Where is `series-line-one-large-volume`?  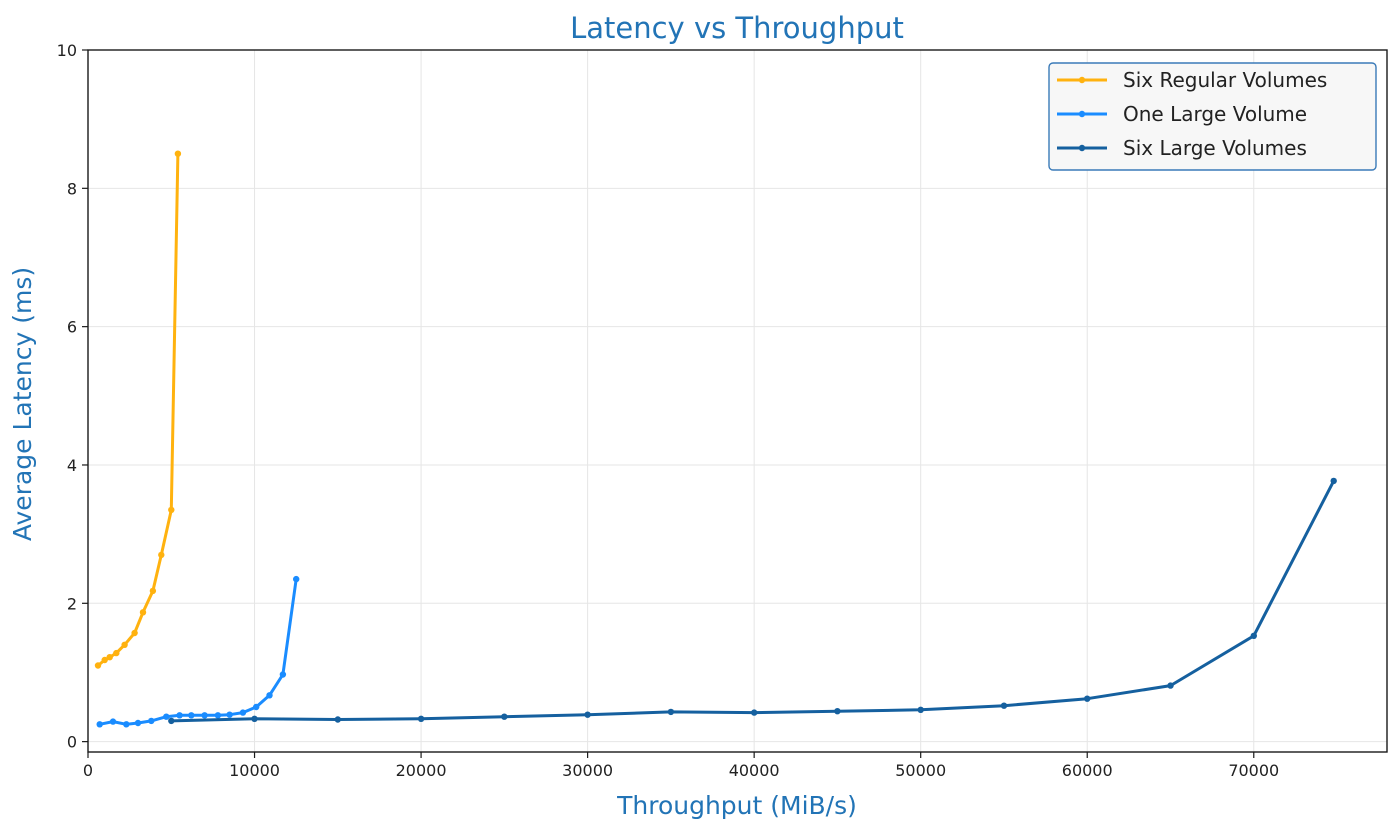 series-line-one-large-volume is located at coordinates (198, 651).